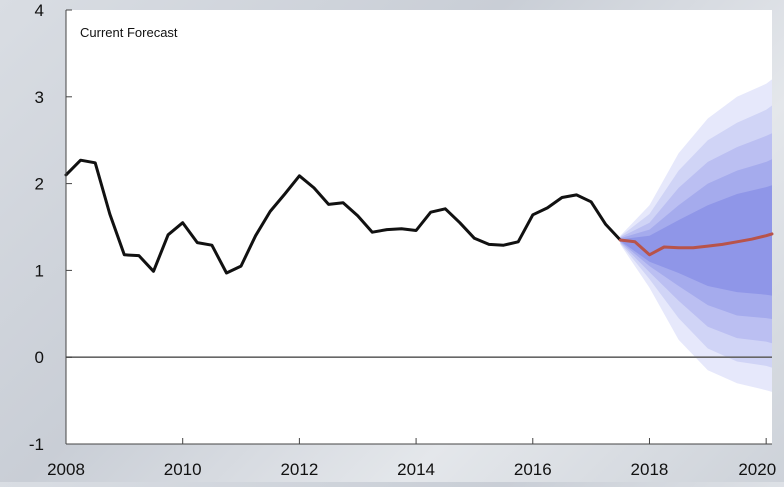  I want to click on y-tick-label: 4, so click(39, 10).